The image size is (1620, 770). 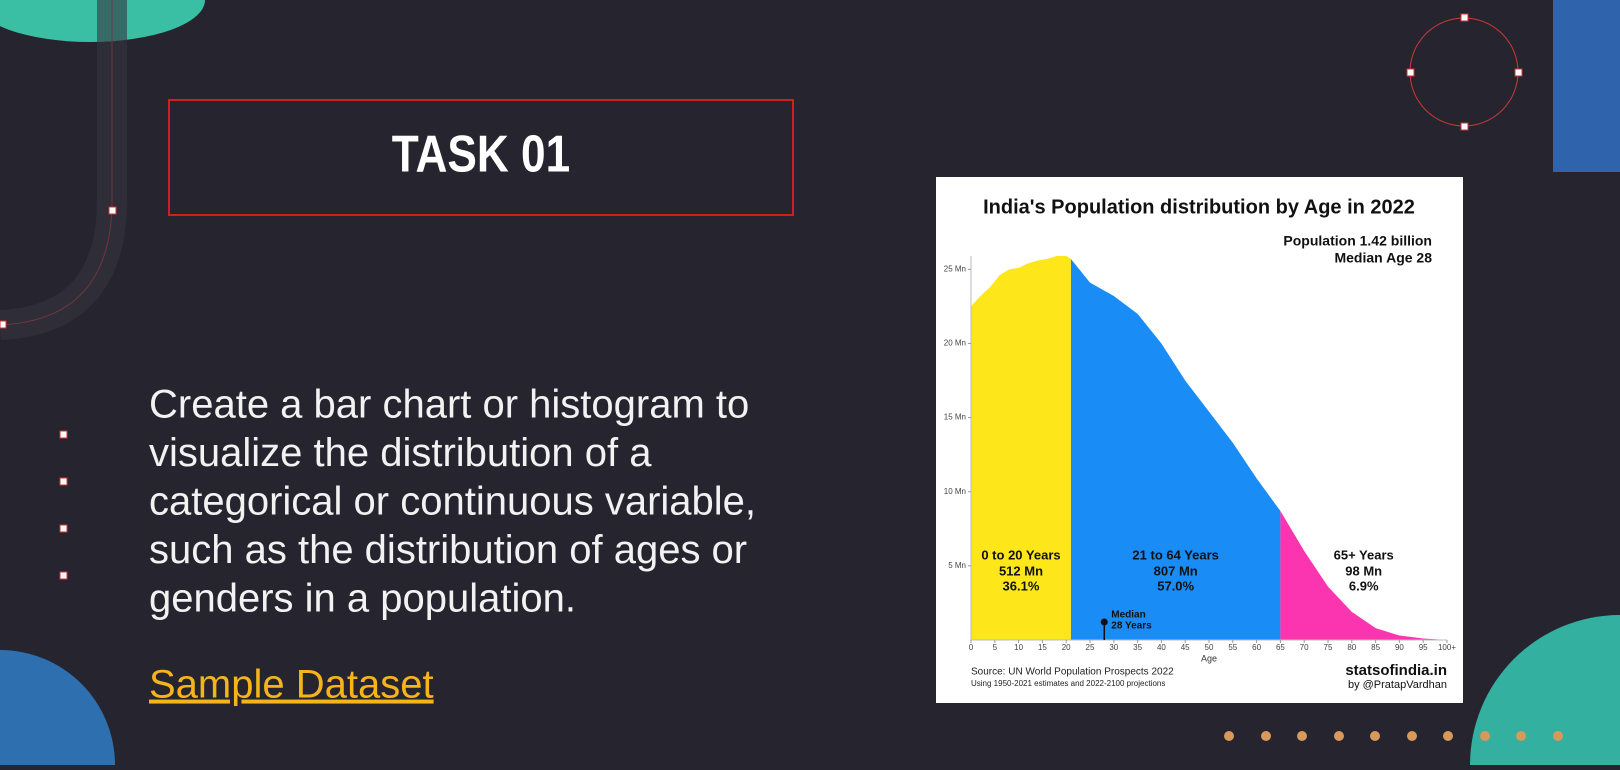 I want to click on x-tick-label: 100+, so click(x=1447, y=647).